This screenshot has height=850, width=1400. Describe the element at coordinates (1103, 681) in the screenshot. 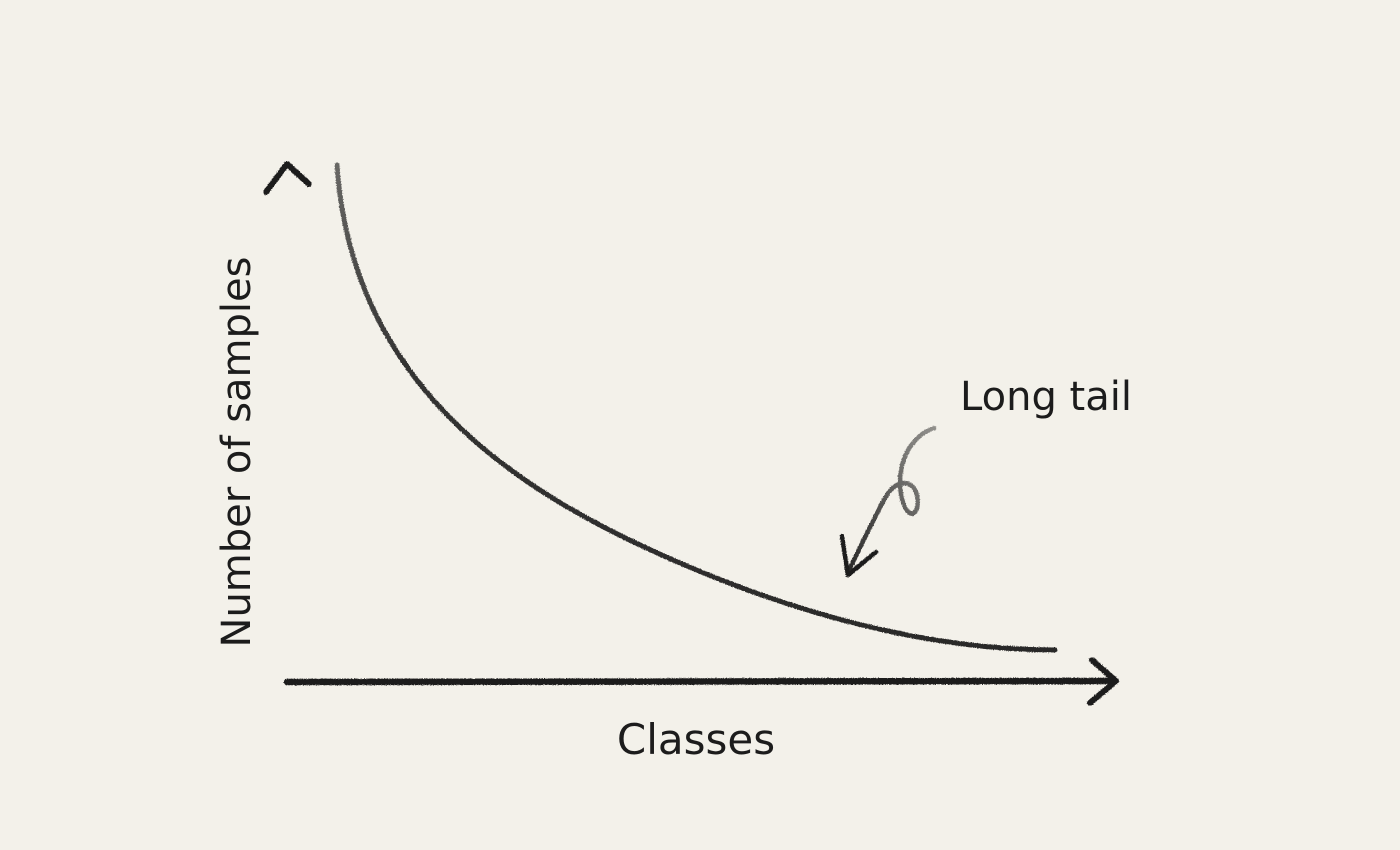

I see `x-axis-arrowhead` at that location.